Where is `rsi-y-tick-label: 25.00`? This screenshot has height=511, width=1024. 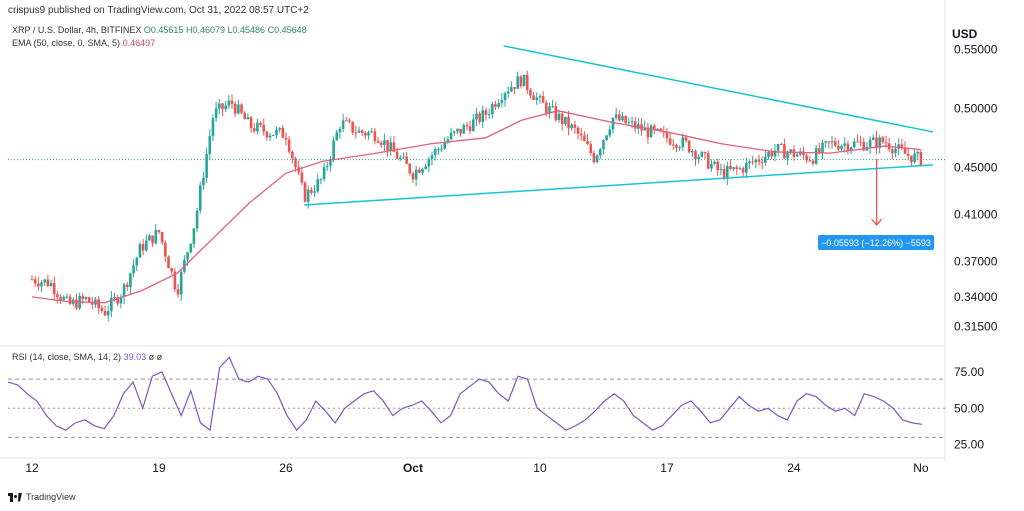
rsi-y-tick-label: 25.00 is located at coordinates (969, 445).